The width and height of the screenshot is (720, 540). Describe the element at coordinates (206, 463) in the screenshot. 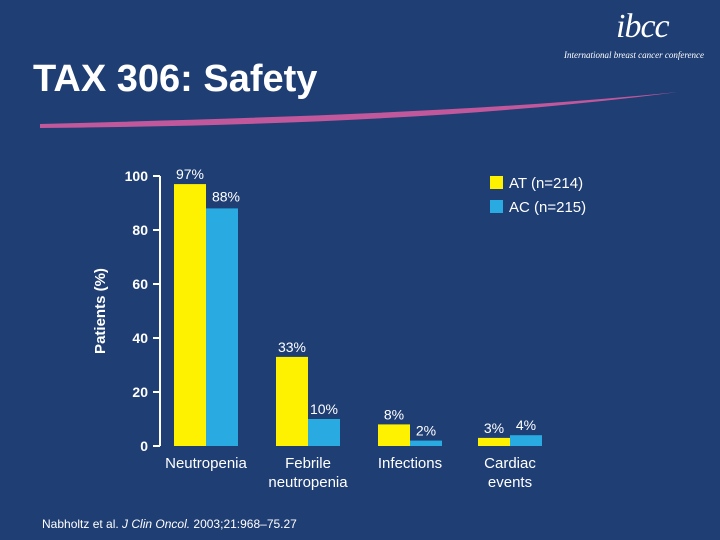

I see `category-label: Neutropenia` at that location.